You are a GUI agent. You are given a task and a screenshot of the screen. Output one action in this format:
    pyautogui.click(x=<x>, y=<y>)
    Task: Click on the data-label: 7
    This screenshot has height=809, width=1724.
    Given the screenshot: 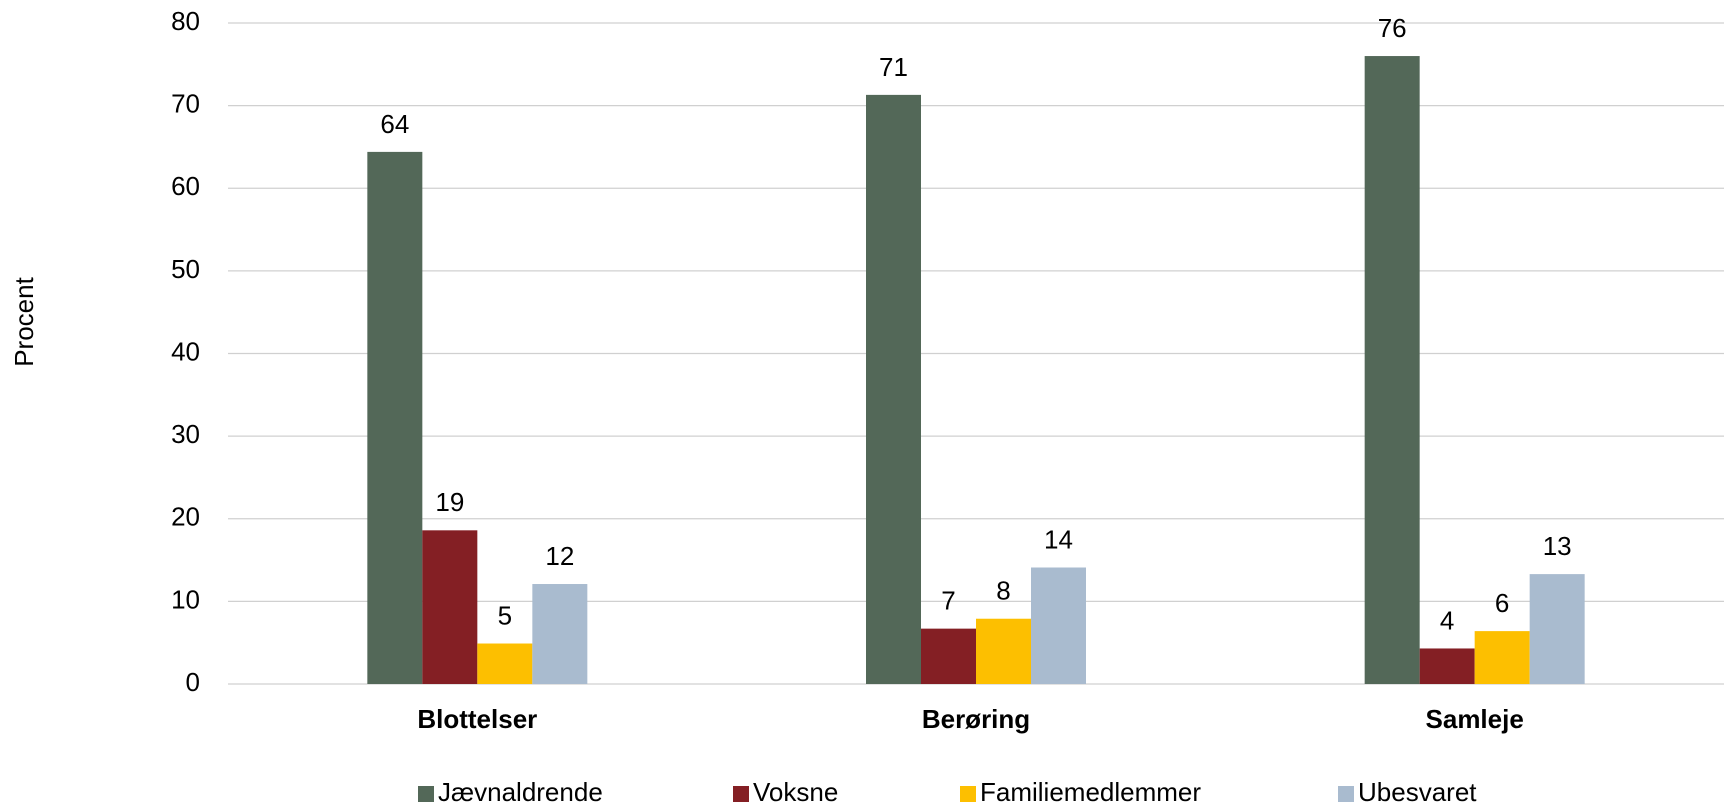 What is the action you would take?
    pyautogui.click(x=948, y=601)
    